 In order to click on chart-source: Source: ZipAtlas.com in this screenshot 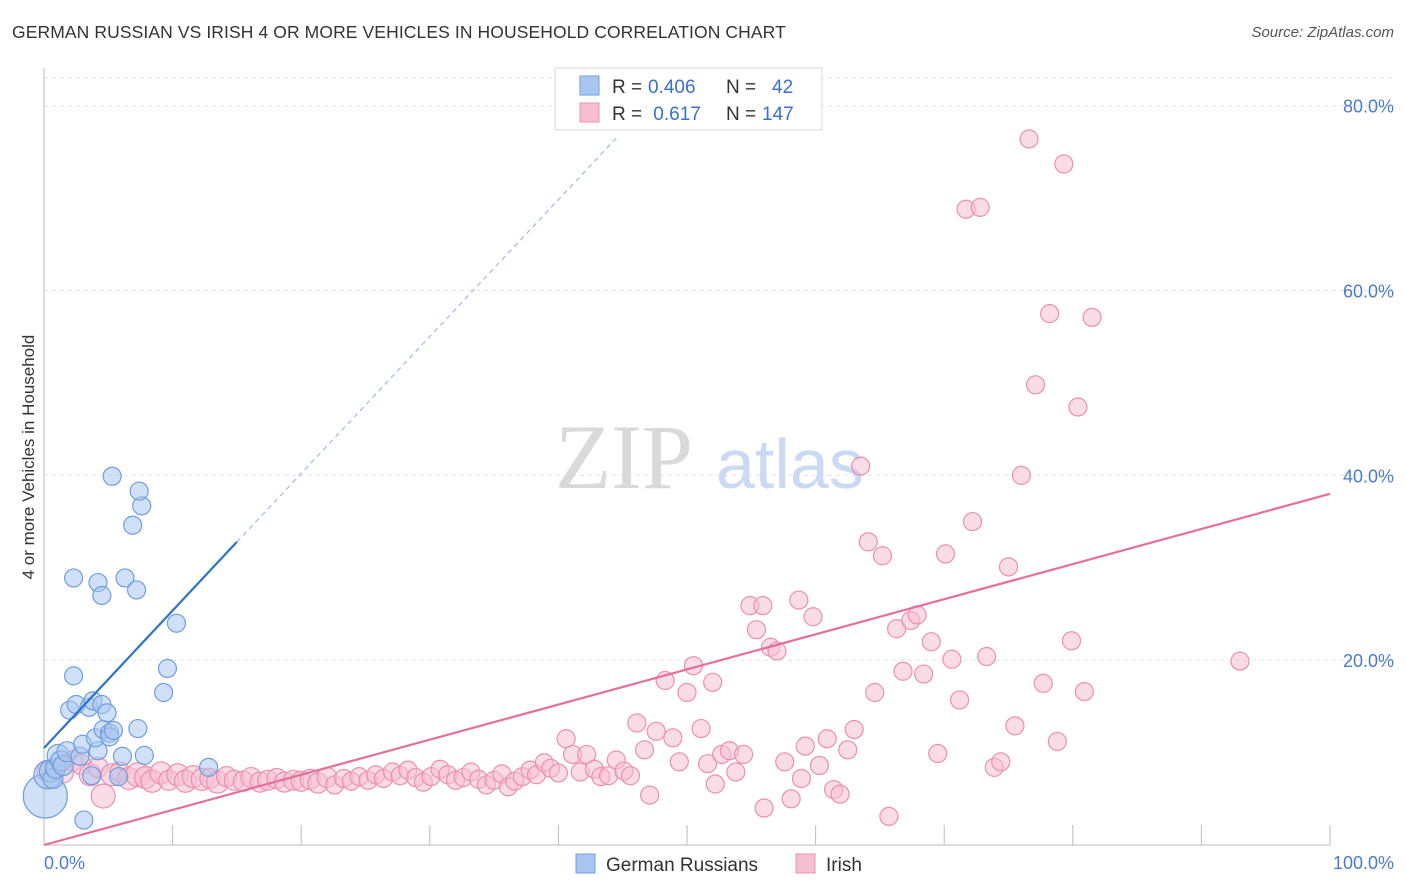, I will do `click(1322, 32)`.